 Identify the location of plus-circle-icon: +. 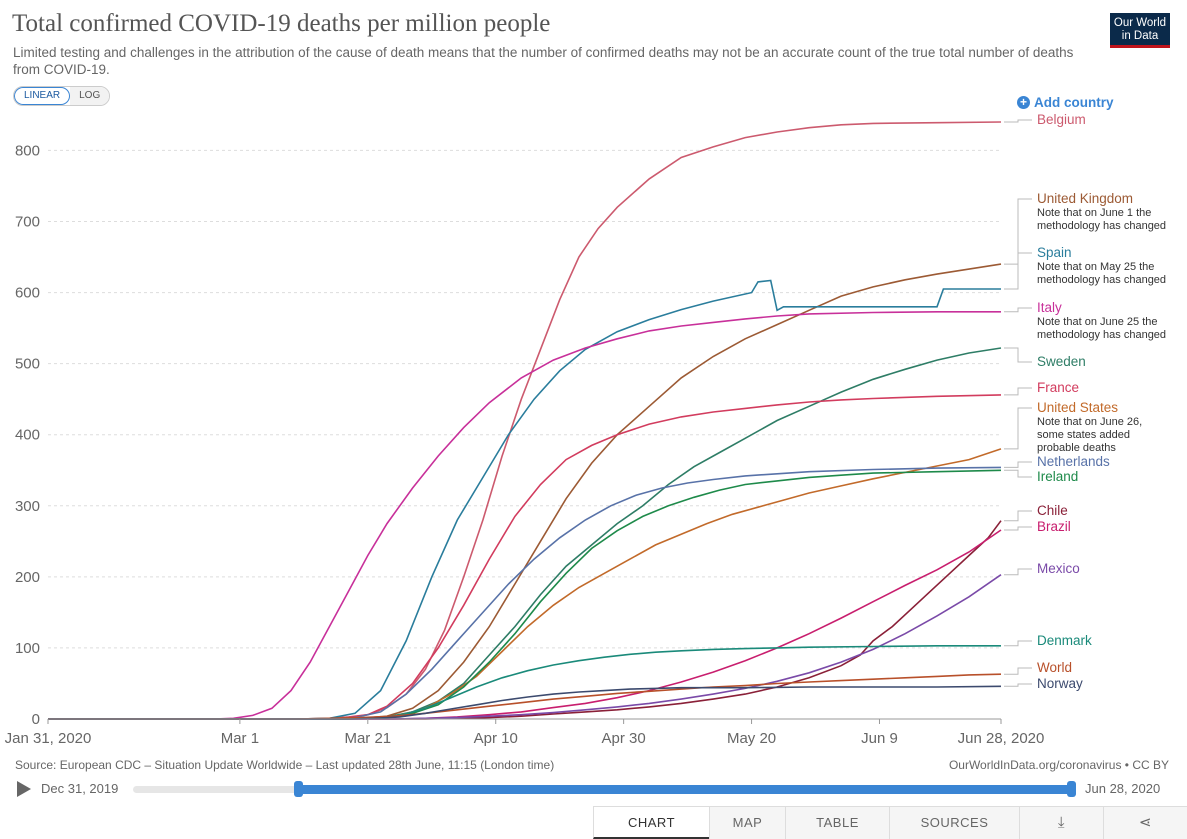
(1023, 102).